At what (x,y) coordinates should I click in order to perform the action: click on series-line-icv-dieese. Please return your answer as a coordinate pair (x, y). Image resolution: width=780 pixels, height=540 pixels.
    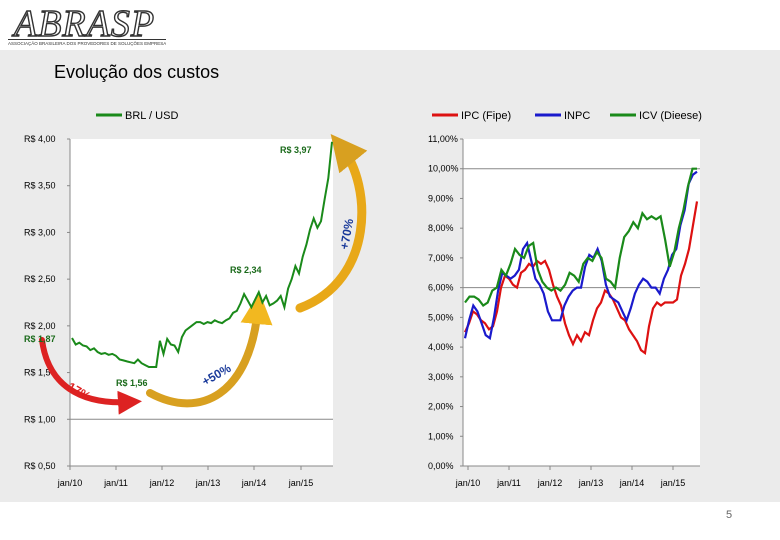
    Looking at the image, I should click on (580, 237).